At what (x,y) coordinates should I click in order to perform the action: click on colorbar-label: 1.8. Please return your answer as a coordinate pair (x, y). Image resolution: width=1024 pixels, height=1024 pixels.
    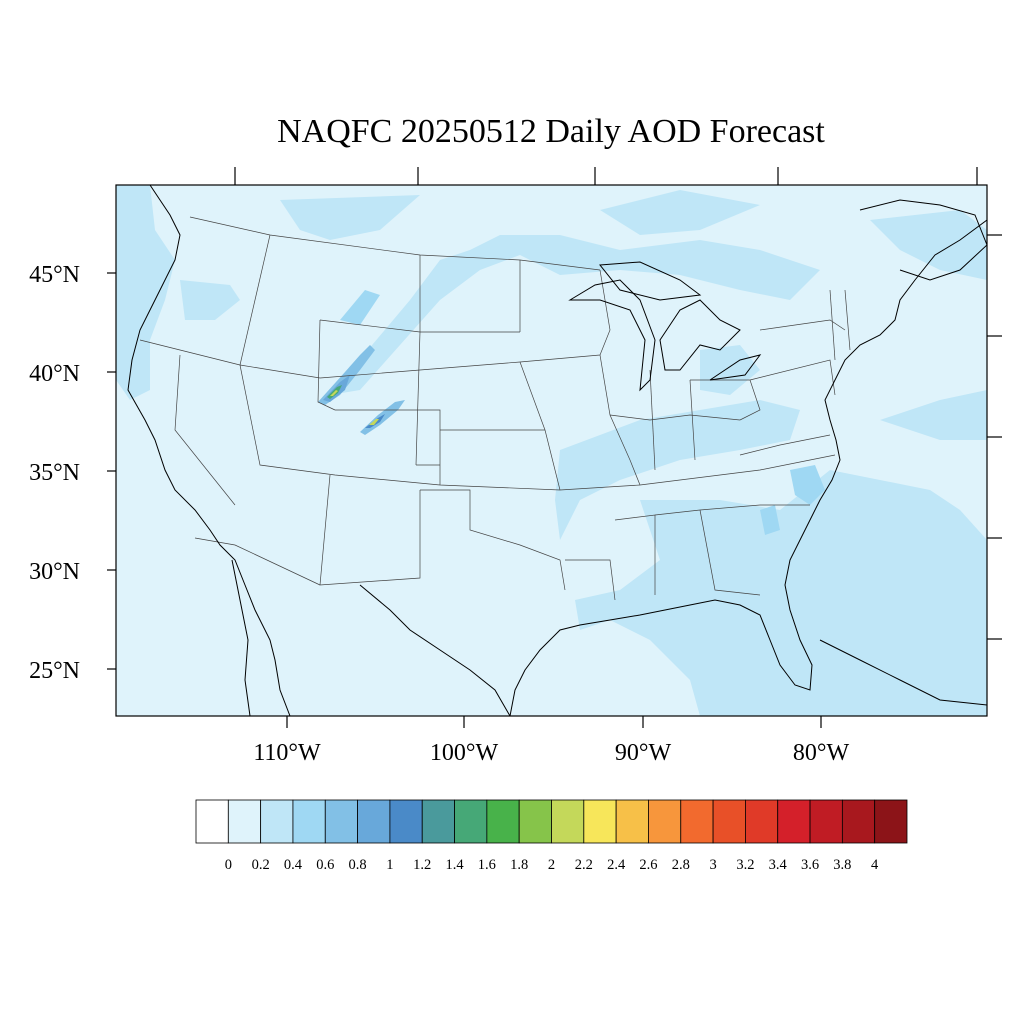
    Looking at the image, I should click on (519, 865).